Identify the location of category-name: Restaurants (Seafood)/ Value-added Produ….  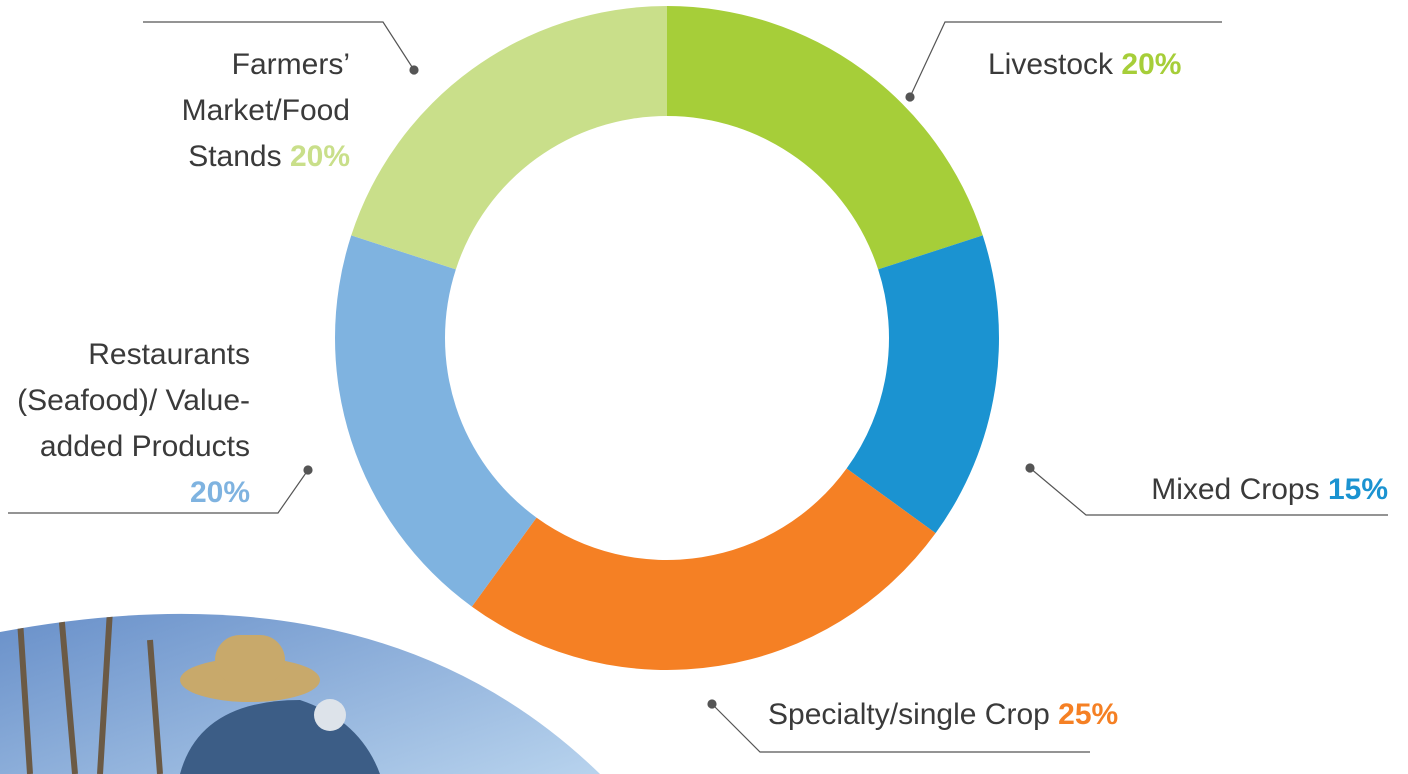
(133, 400).